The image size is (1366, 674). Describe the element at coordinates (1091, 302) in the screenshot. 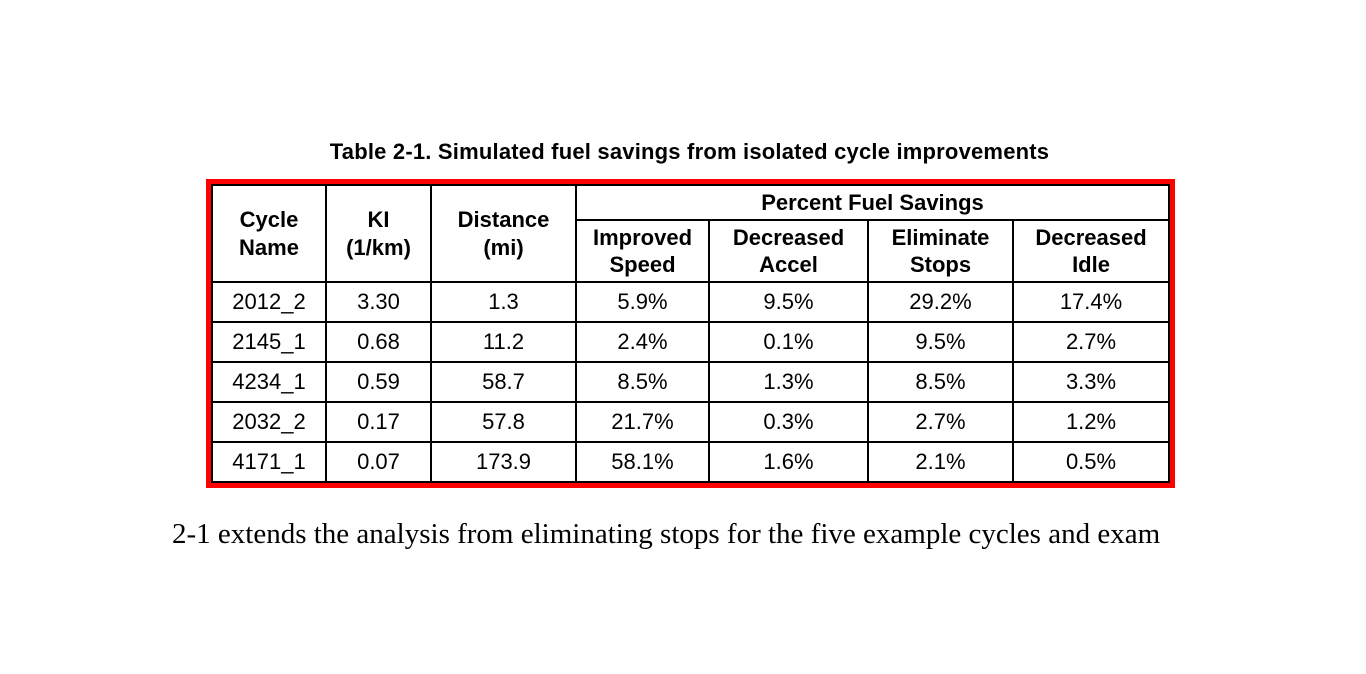

I see `cell-decreased-idle: 17.4%` at that location.